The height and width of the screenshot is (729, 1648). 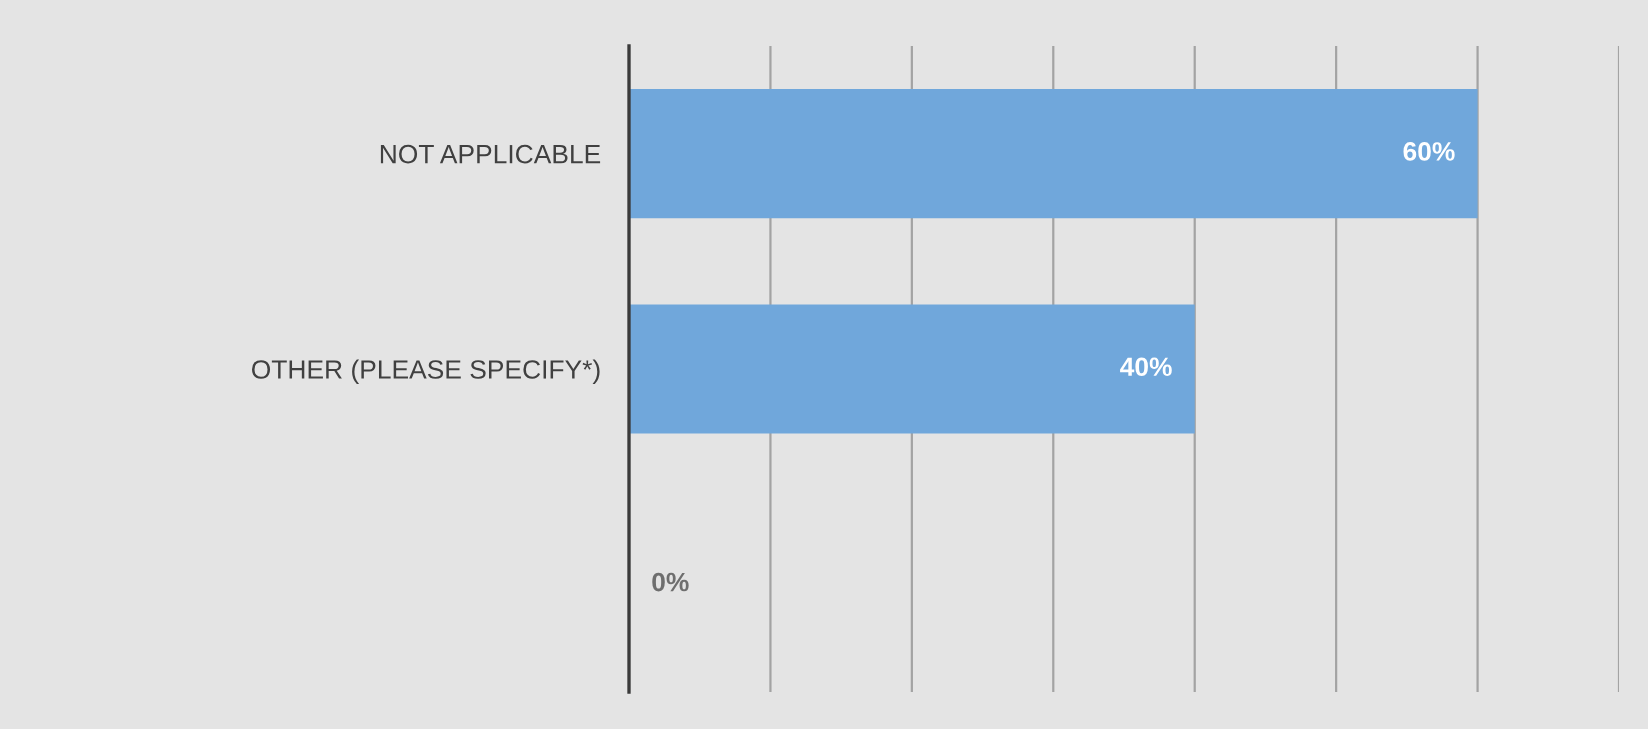 What do you see at coordinates (1146, 367) in the screenshot?
I see `data-label: 40%` at bounding box center [1146, 367].